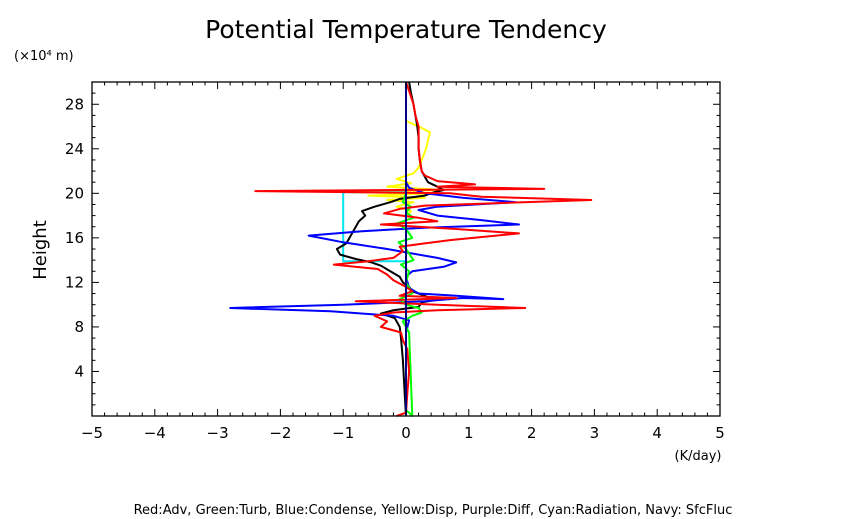 This screenshot has height=519, width=854. Describe the element at coordinates (74, 238) in the screenshot. I see `y-tick-label: 16` at that location.